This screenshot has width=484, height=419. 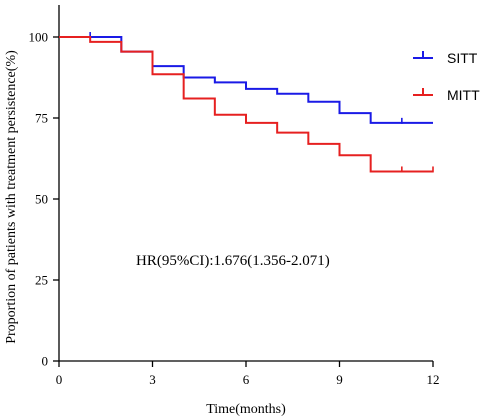 What do you see at coordinates (462, 58) in the screenshot?
I see `legend-label-sitt: SITT` at bounding box center [462, 58].